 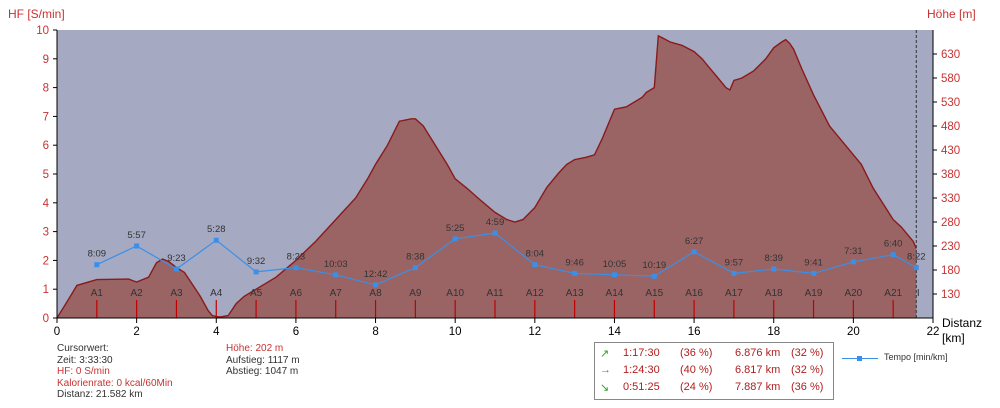 I want to click on section-label: A15, so click(x=654, y=293).